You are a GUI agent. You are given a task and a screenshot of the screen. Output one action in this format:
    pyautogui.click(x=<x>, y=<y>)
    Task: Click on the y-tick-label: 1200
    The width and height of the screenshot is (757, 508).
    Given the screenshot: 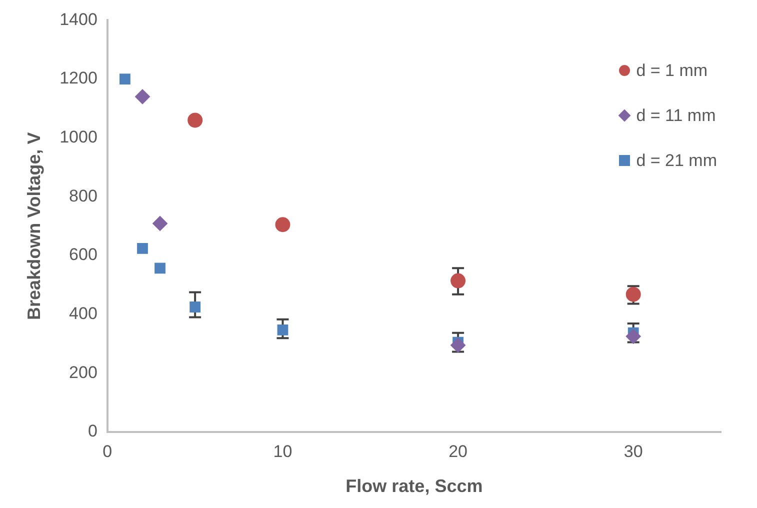 What is the action you would take?
    pyautogui.click(x=79, y=78)
    